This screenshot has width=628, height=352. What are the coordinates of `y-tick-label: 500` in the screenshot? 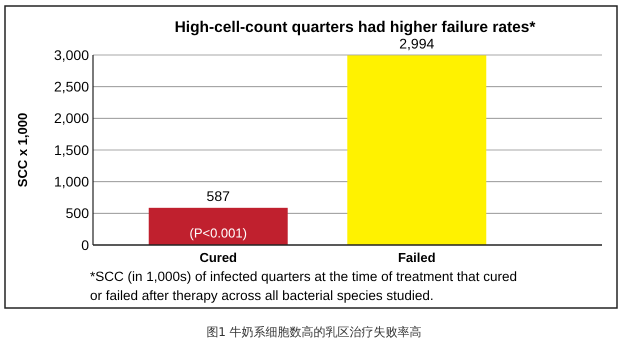 It's located at (78, 213).